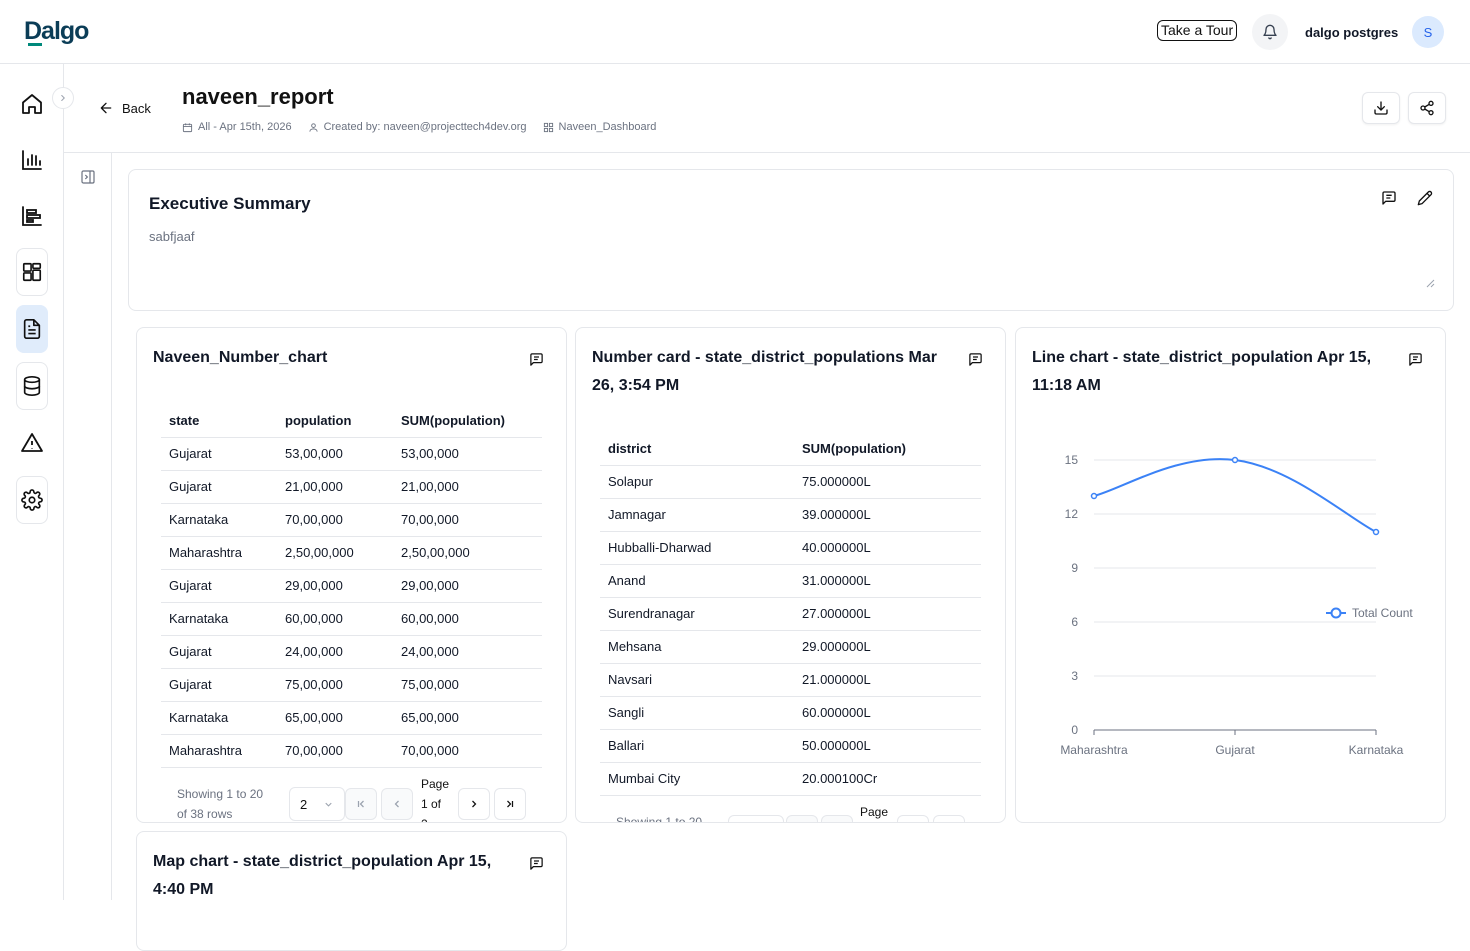  Describe the element at coordinates (219, 553) in the screenshot. I see `table-cell: Maharashtra` at that location.